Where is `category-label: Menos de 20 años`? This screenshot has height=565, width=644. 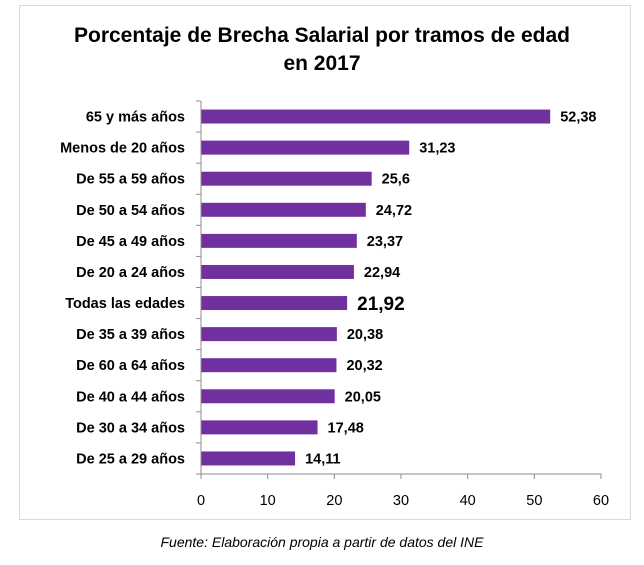 category-label: Menos de 20 años is located at coordinates (122, 149).